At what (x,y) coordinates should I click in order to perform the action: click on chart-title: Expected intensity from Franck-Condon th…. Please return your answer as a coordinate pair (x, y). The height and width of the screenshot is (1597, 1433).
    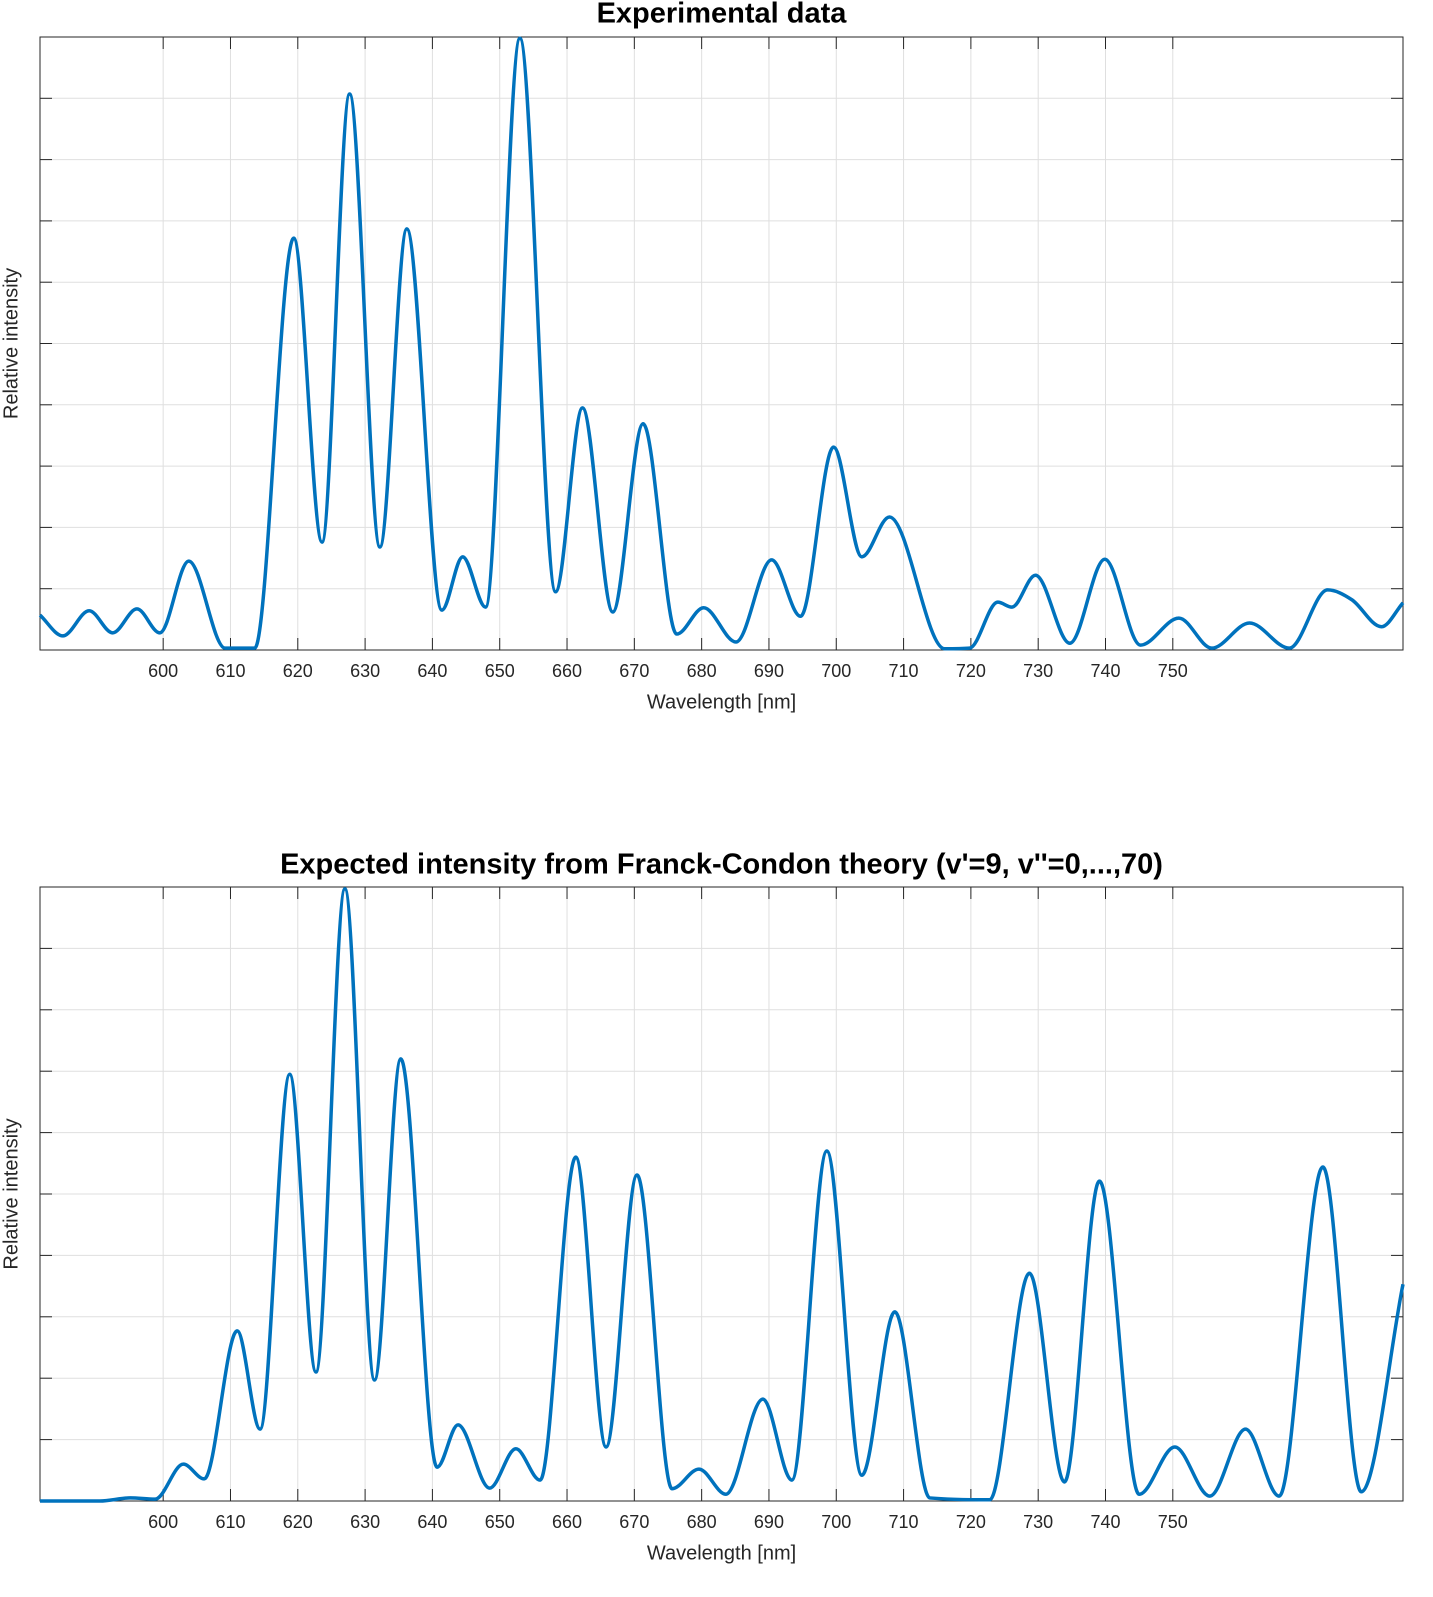
    Looking at the image, I should click on (721, 865).